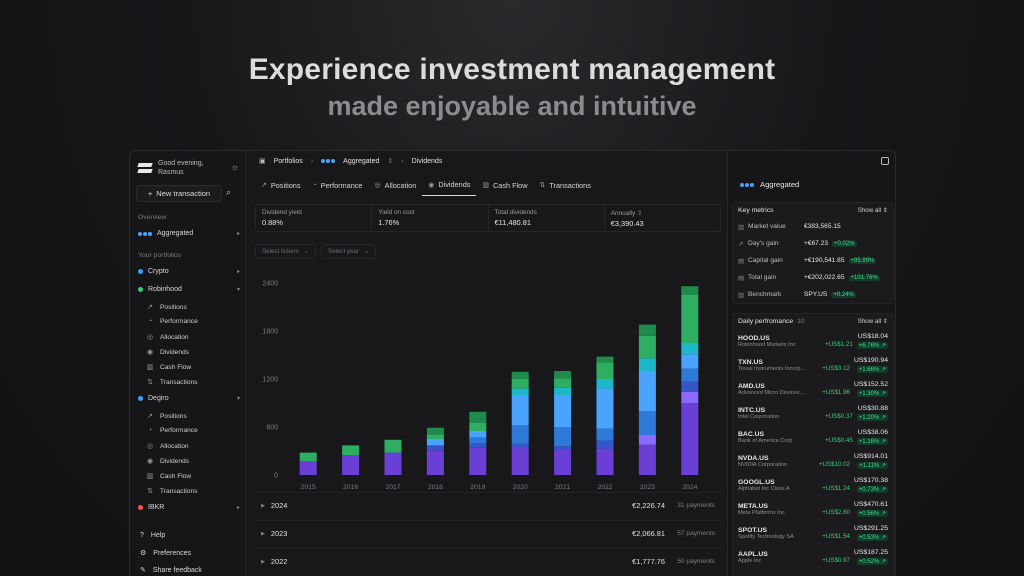 This screenshot has width=1024, height=576. Describe the element at coordinates (189, 398) in the screenshot. I see `sidebar-item-degiro: Degiro ▾` at that location.